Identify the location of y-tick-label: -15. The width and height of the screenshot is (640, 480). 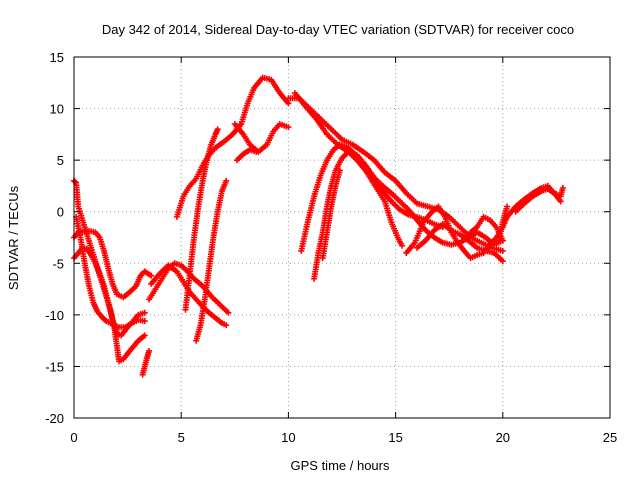
(54, 366).